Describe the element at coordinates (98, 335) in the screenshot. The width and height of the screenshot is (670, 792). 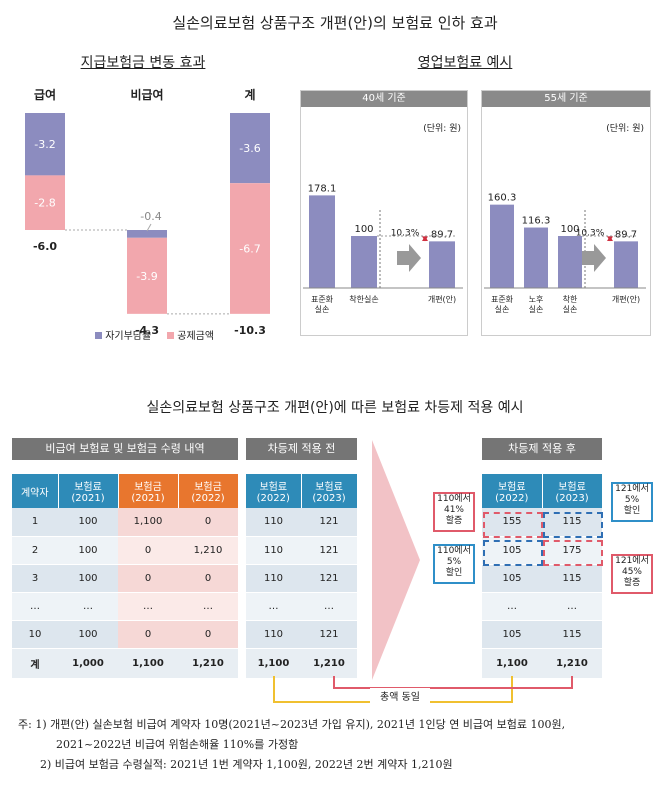
I see `legend-swatch-self` at that location.